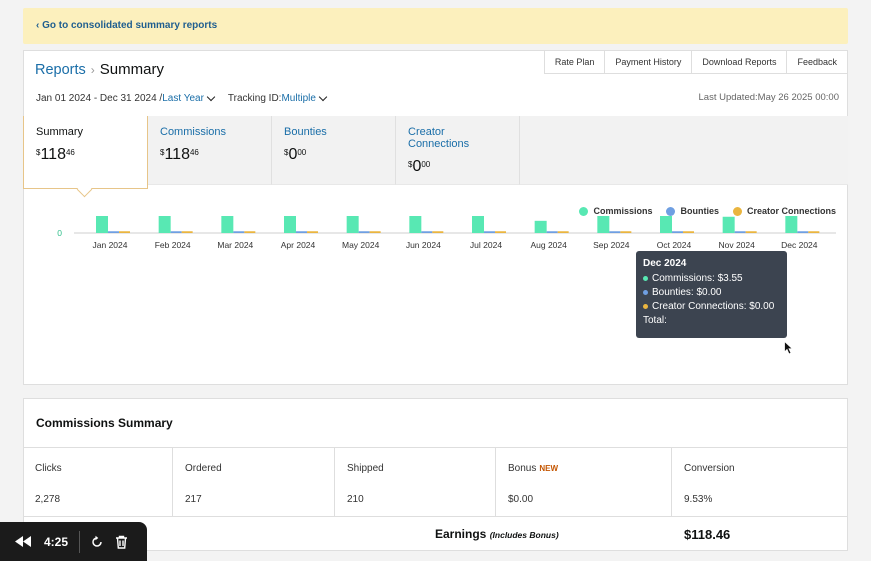 Image resolution: width=871 pixels, height=561 pixels. What do you see at coordinates (549, 468) in the screenshot?
I see `new-badge: NEW` at bounding box center [549, 468].